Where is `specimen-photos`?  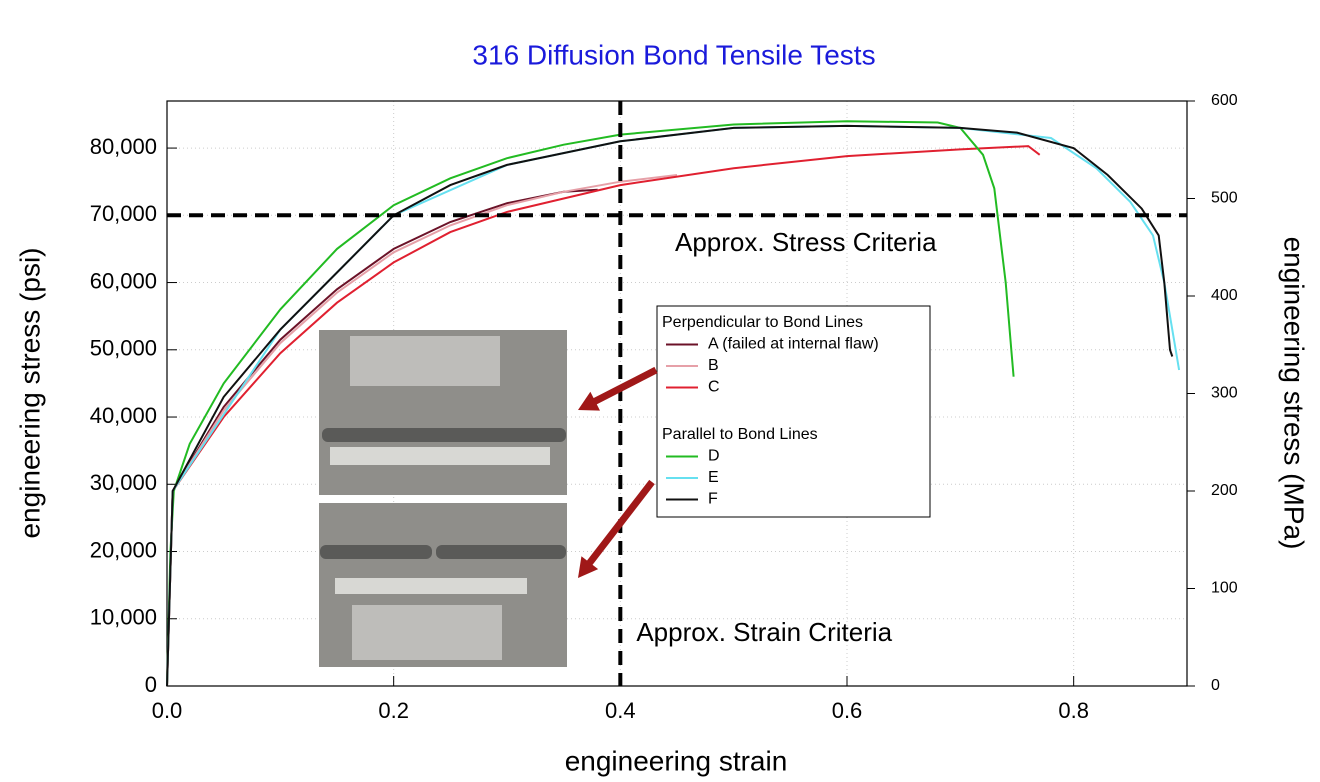
specimen-photos is located at coordinates (443, 498).